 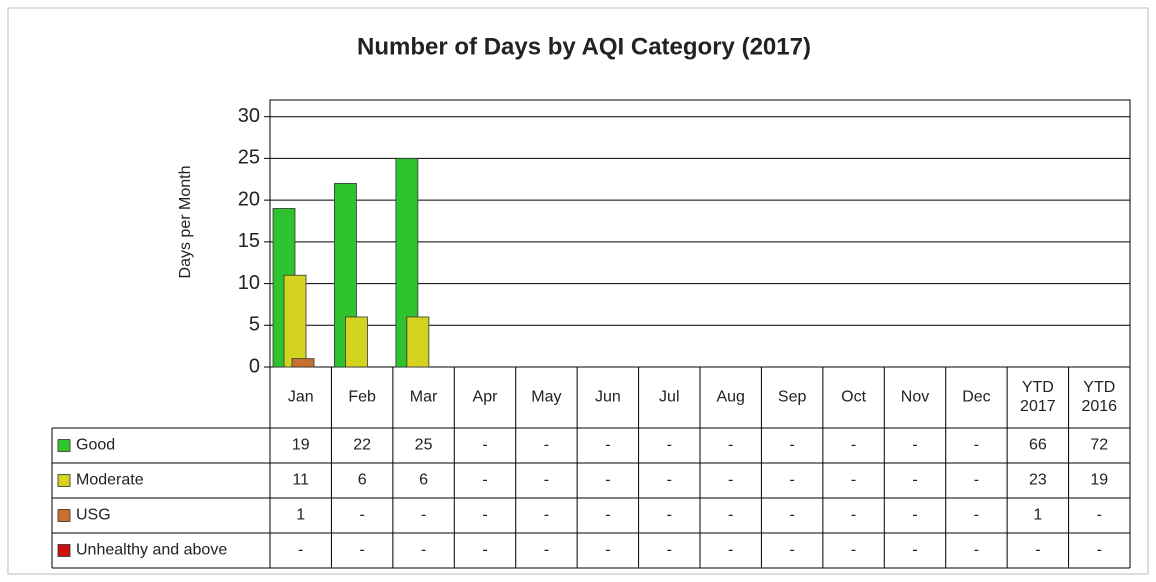 What do you see at coordinates (1038, 445) in the screenshot?
I see `table-value: 66` at bounding box center [1038, 445].